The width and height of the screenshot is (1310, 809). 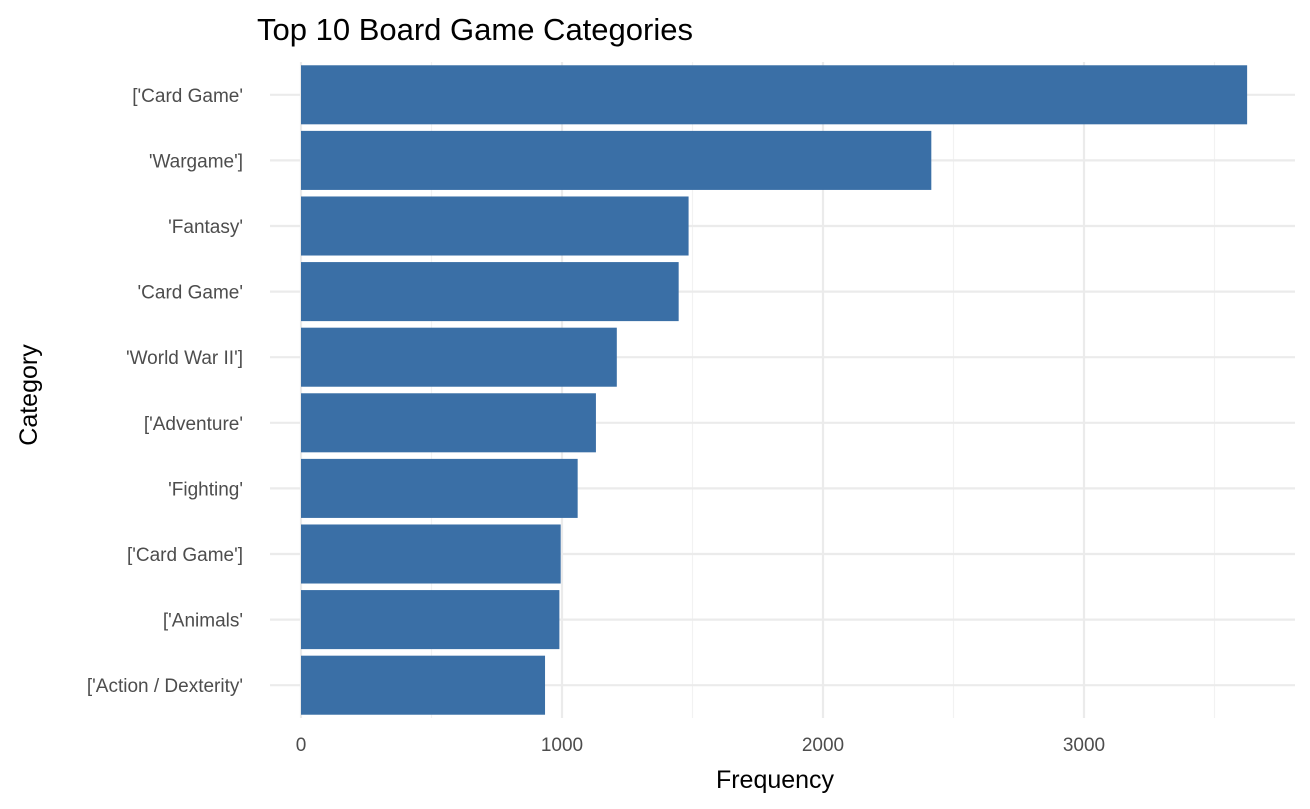 I want to click on y-tick-label: ['Adventure', so click(x=193, y=424).